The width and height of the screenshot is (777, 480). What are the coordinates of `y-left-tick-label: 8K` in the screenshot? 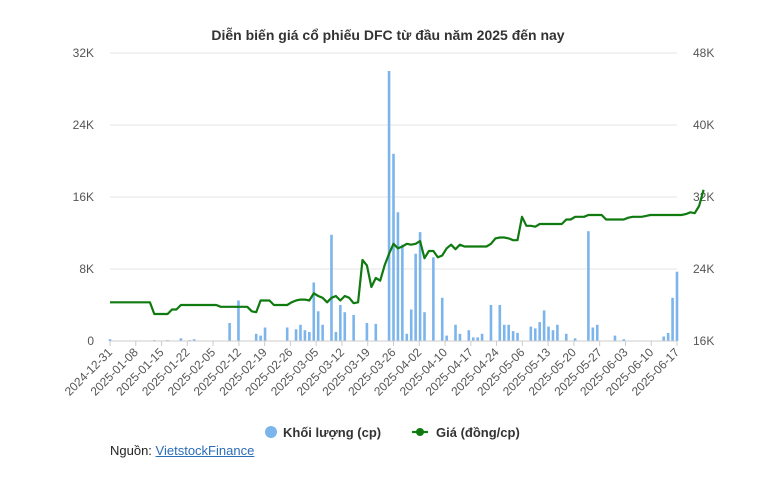 It's located at (86, 269).